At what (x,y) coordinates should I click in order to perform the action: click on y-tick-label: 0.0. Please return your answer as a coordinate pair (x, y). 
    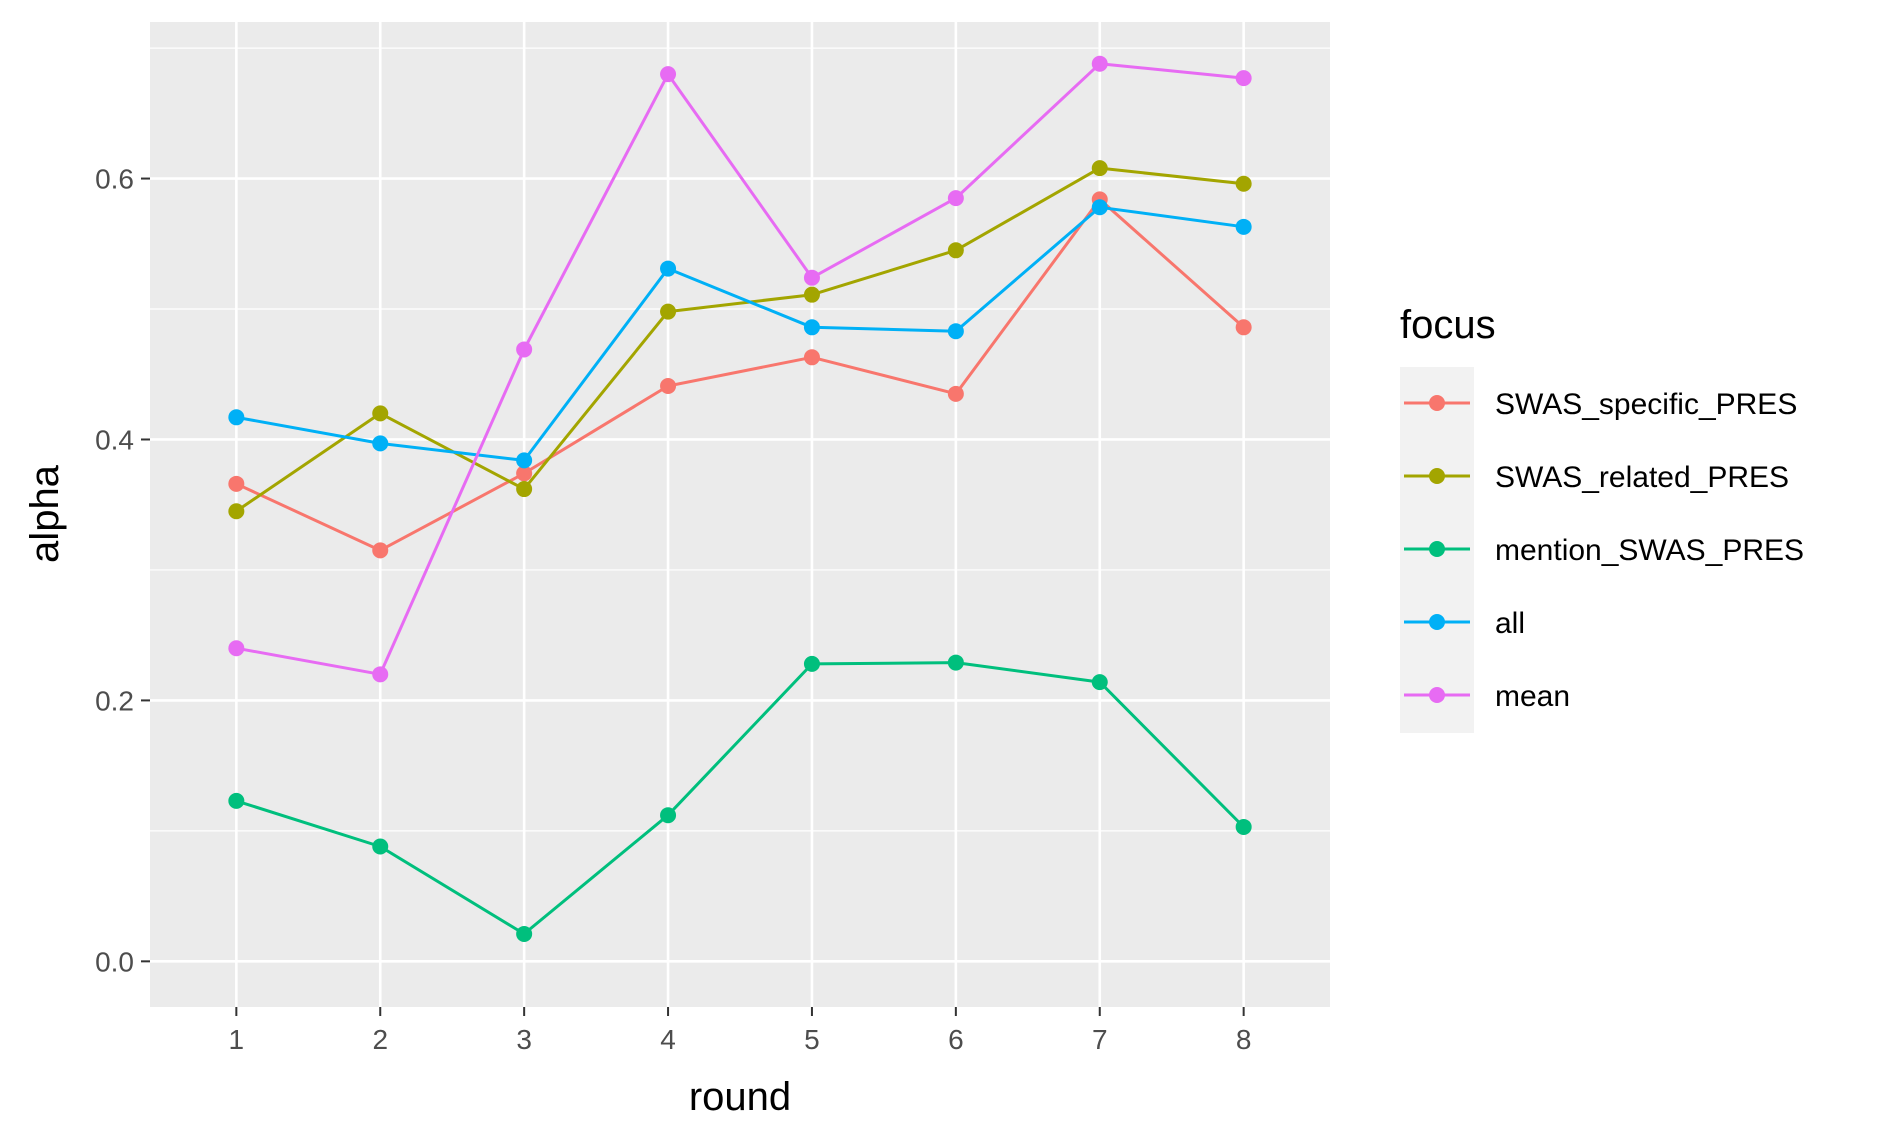
    Looking at the image, I should click on (114, 961).